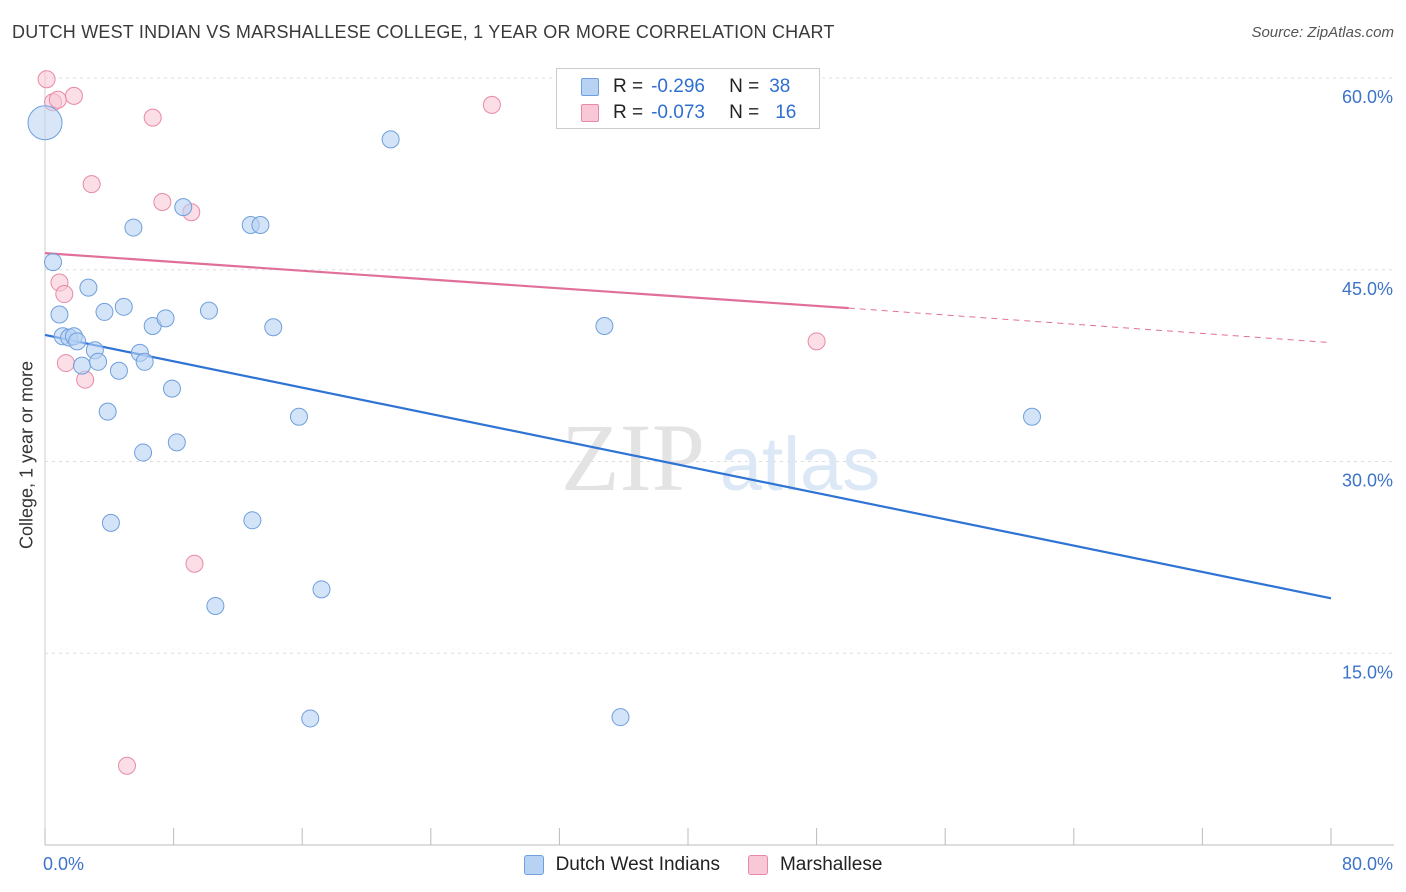  I want to click on y-tick-label: 15.0%, so click(1367, 672).